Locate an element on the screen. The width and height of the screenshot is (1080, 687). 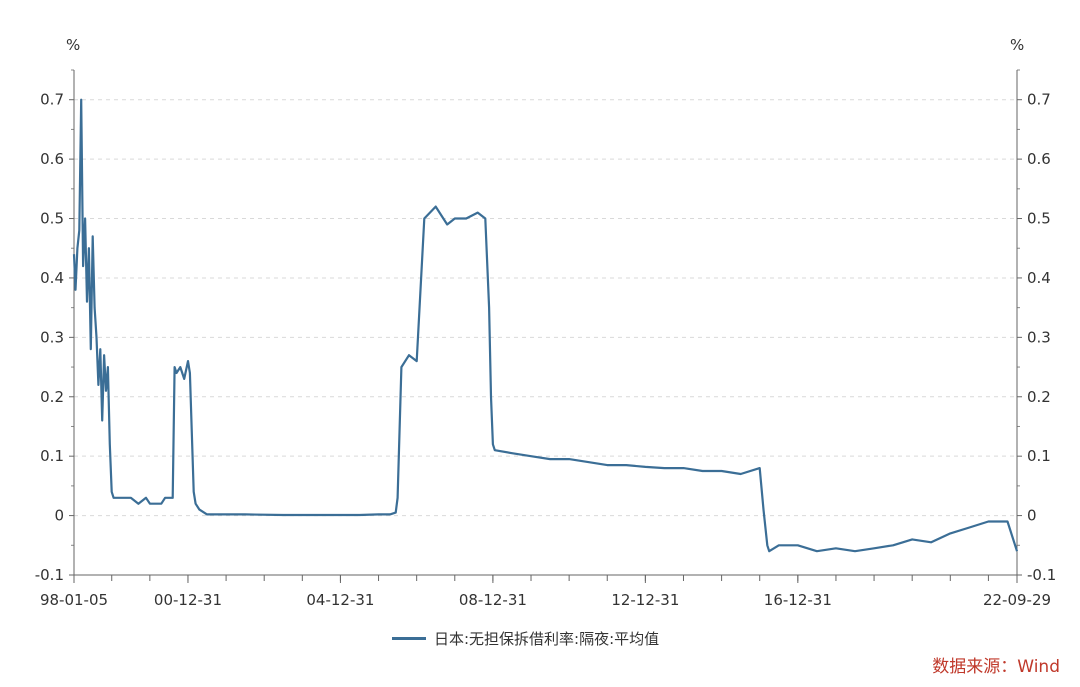
x-tick-label: 98-01-05 is located at coordinates (74, 600).